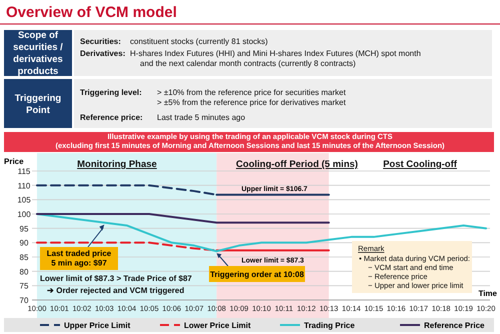 This screenshot has height=334, width=500. I want to click on x-axis-title: Time, so click(488, 293).